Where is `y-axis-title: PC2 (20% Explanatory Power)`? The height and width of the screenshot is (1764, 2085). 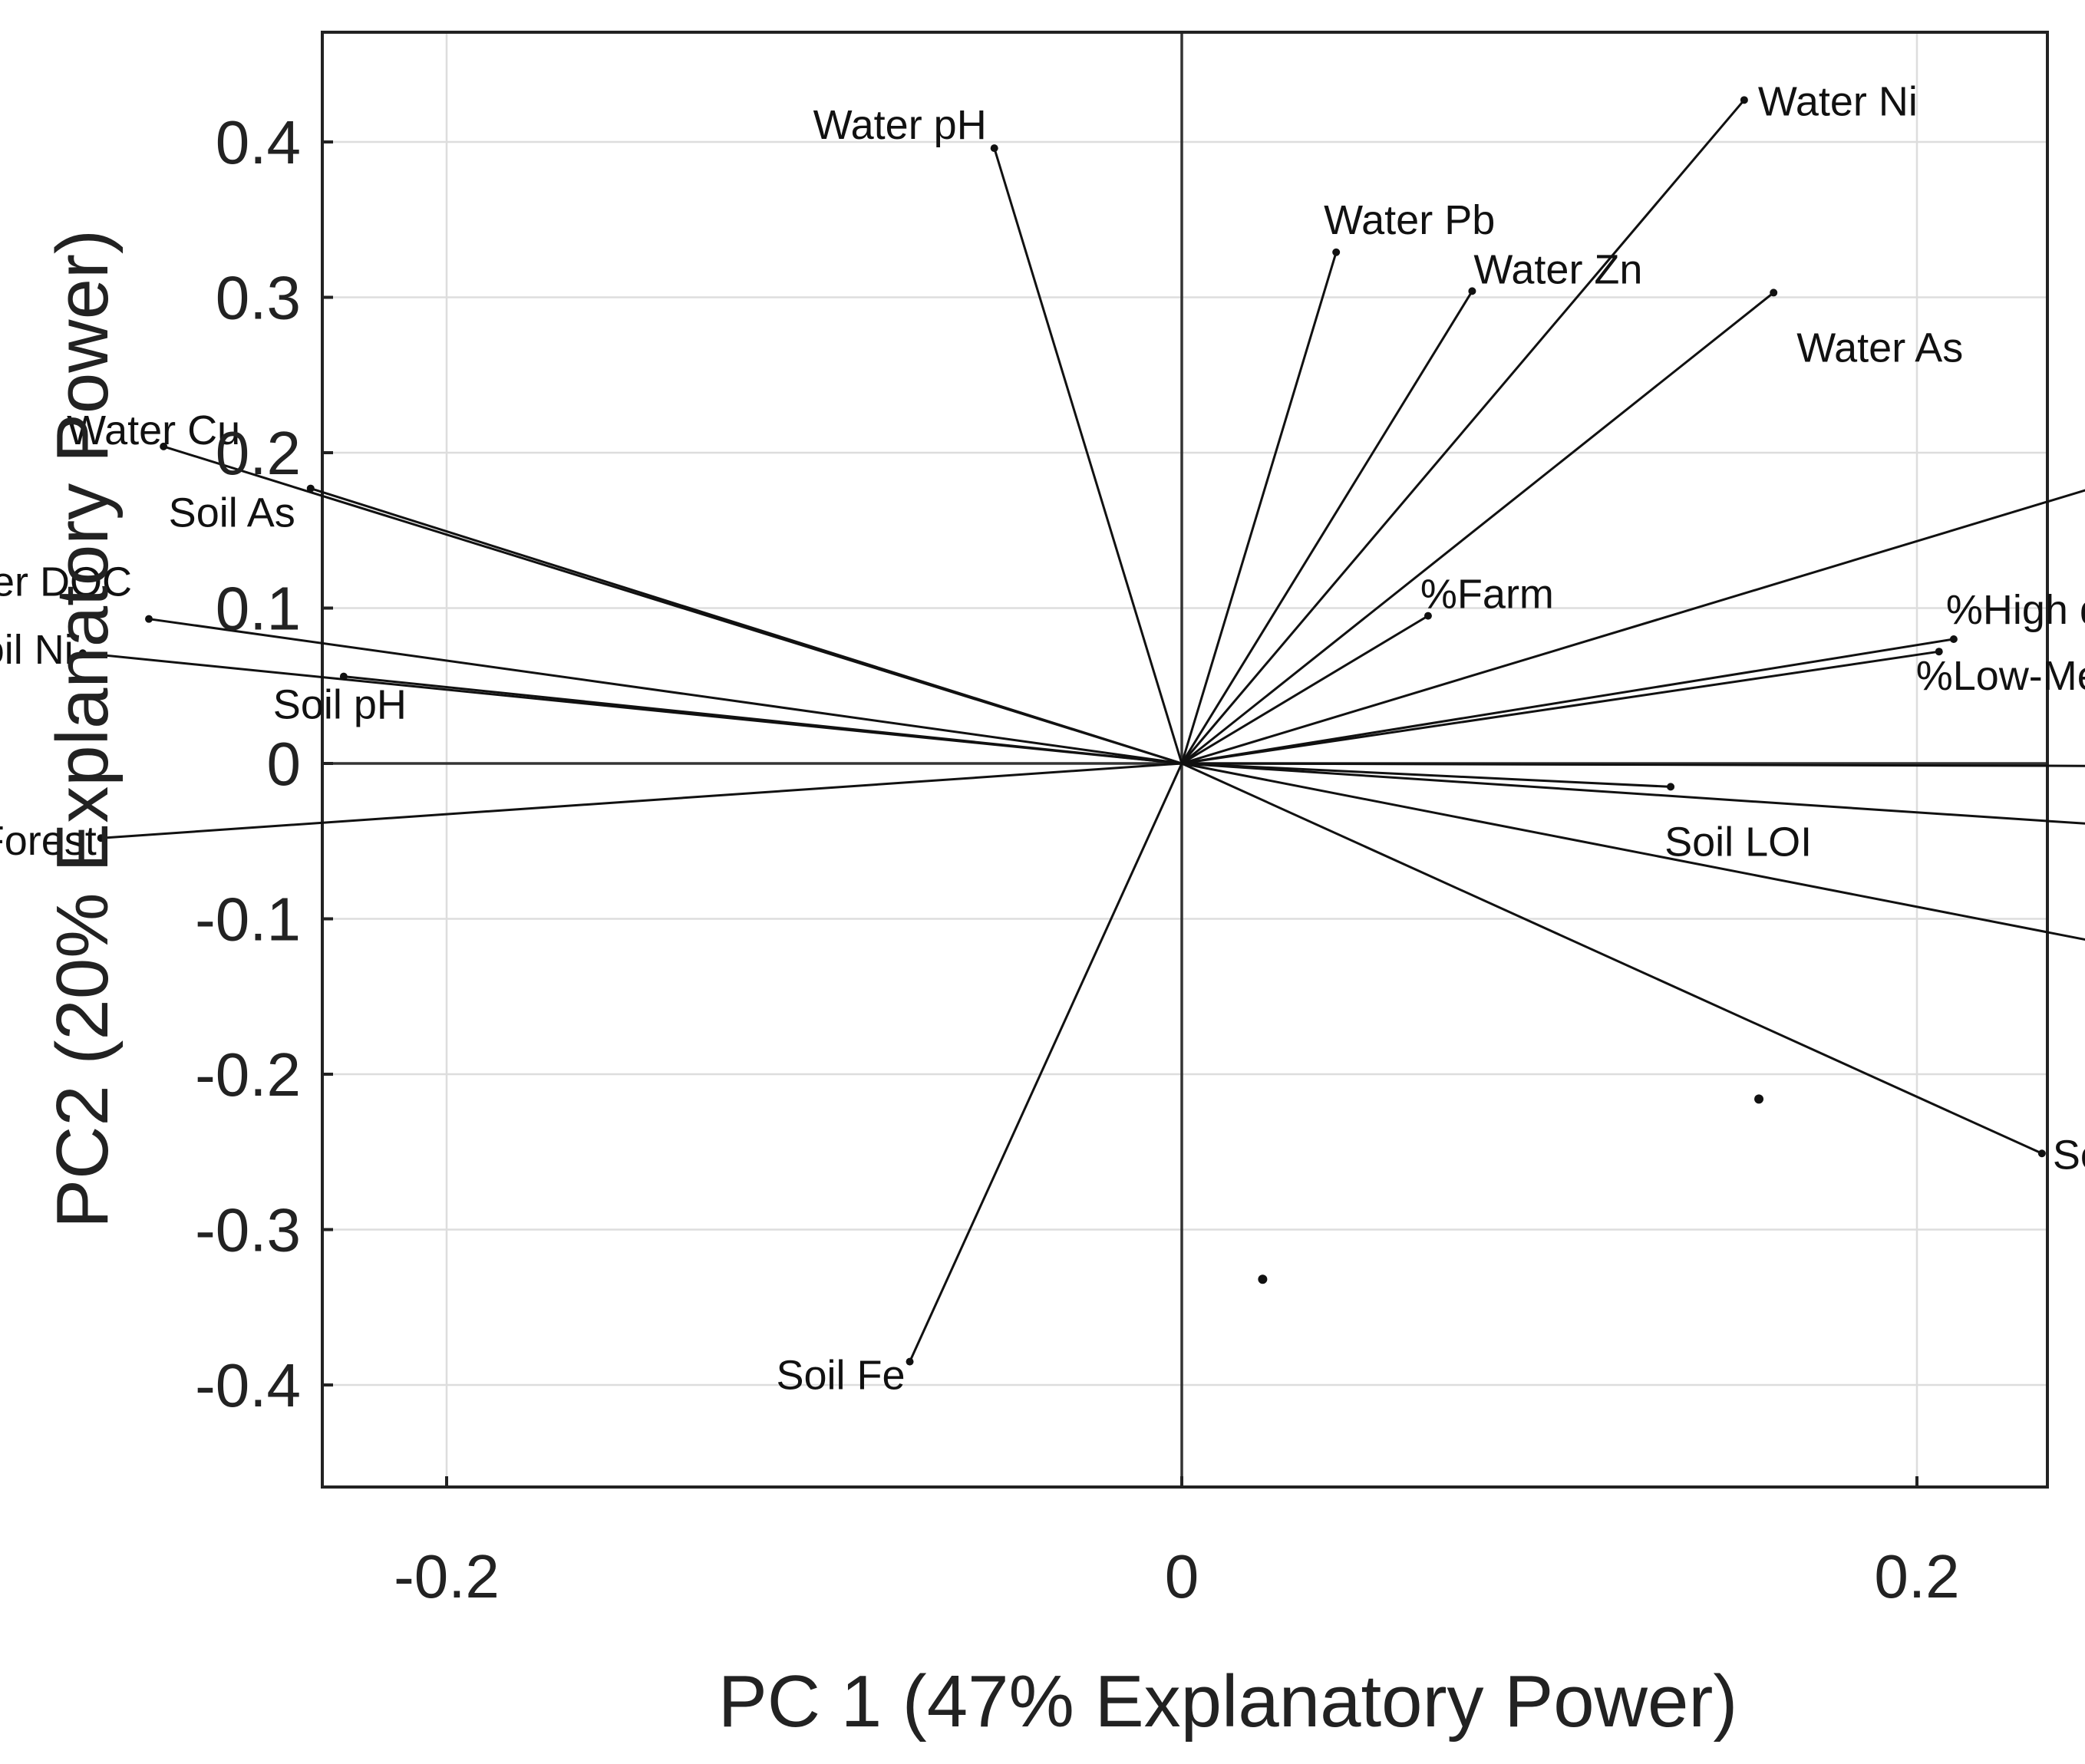
y-axis-title: PC2 (20% Explanatory Power) is located at coordinates (82, 729).